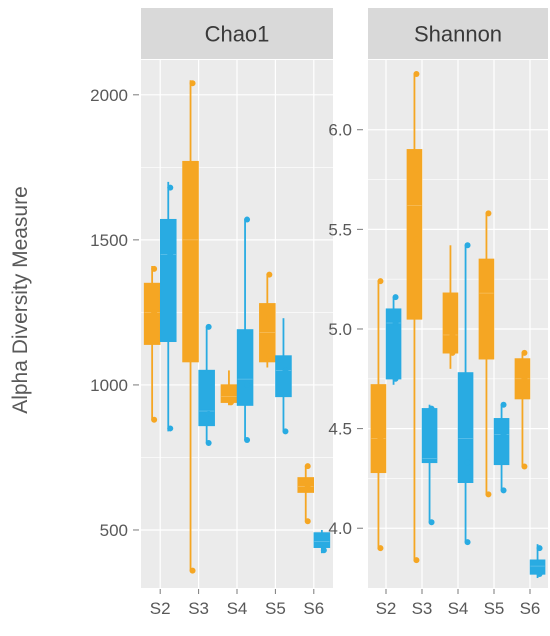  I want to click on y-axis-label: Alpha Diversity Measure, so click(20, 300).